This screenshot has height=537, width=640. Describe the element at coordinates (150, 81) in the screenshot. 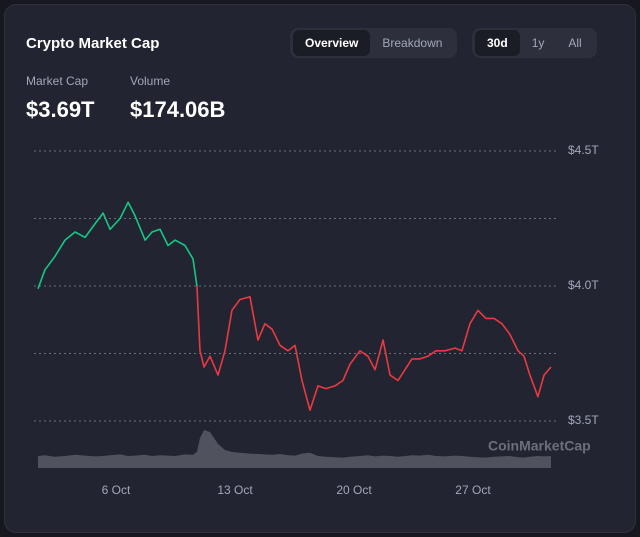

I see `stat-label: Volume` at that location.